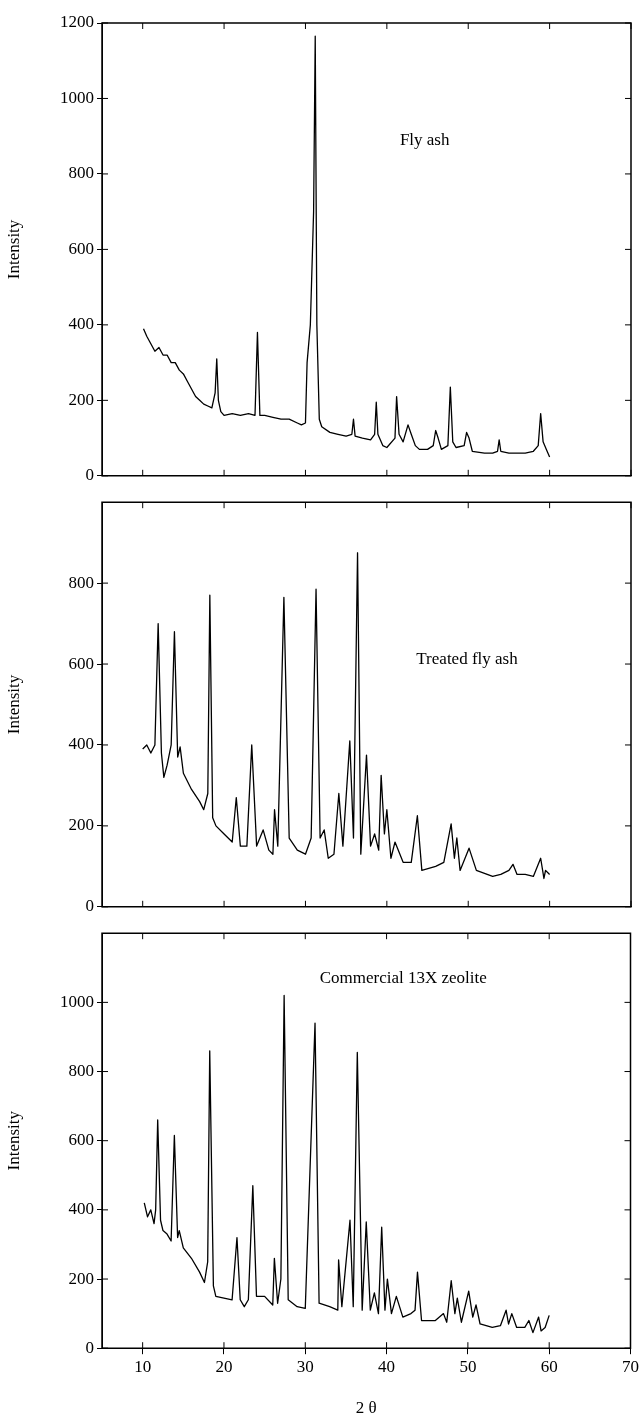  Describe the element at coordinates (143, 1366) in the screenshot. I see `x-tick-label: 10` at that location.